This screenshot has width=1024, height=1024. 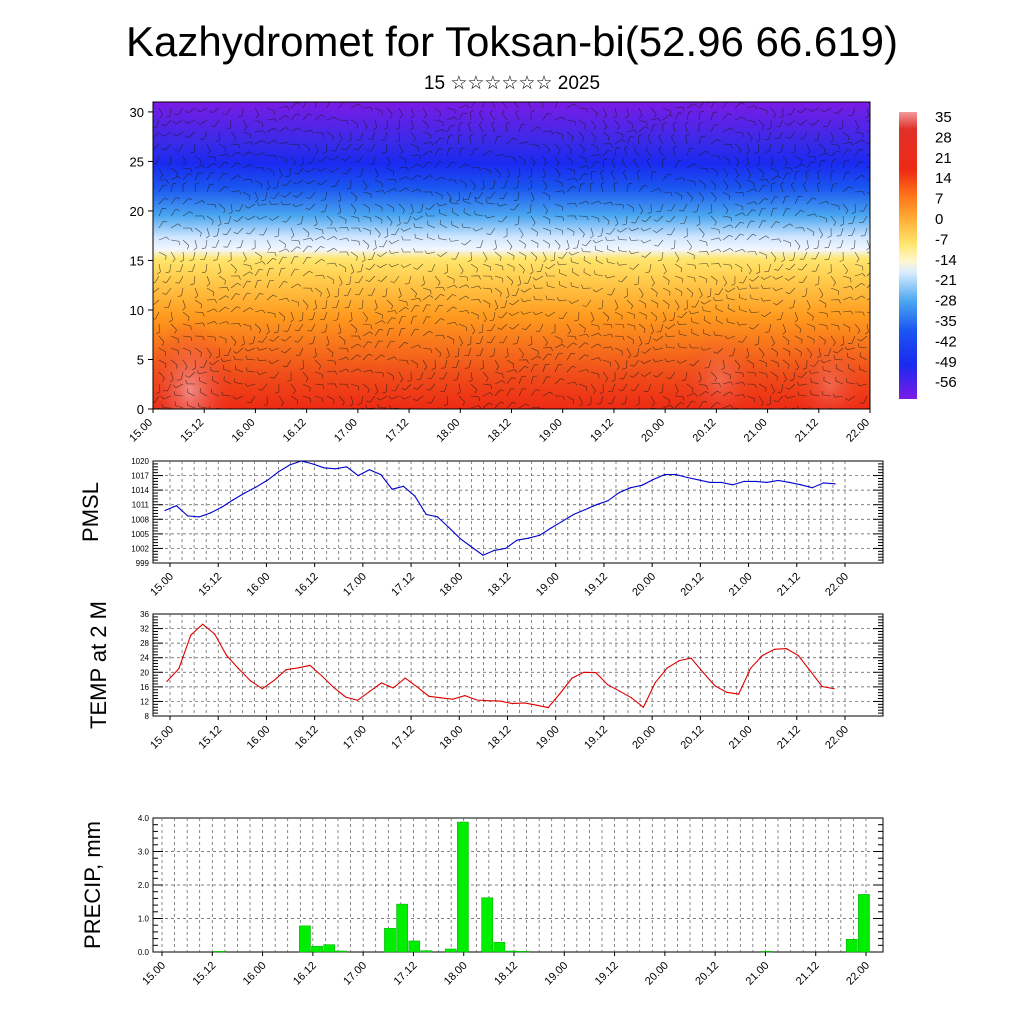 I want to click on colorbar-label: -7, so click(x=941, y=239).